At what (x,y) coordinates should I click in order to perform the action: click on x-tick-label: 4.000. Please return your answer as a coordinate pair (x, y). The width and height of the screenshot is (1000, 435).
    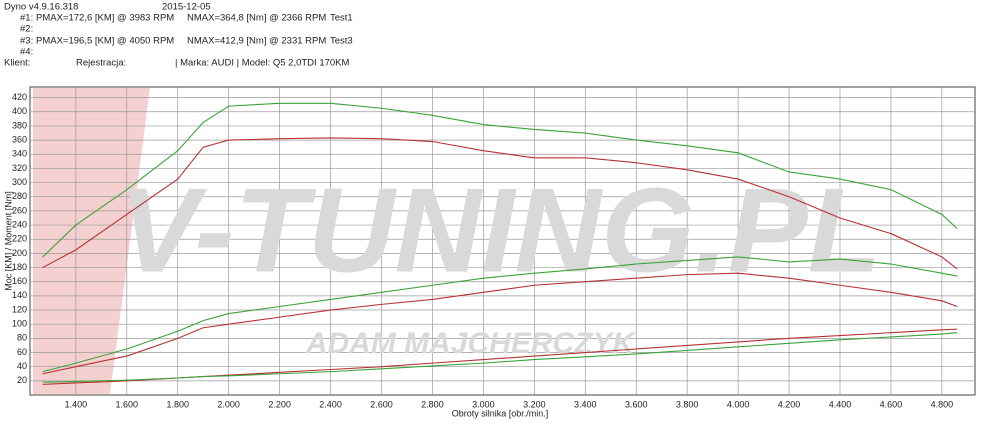
    Looking at the image, I should click on (738, 404).